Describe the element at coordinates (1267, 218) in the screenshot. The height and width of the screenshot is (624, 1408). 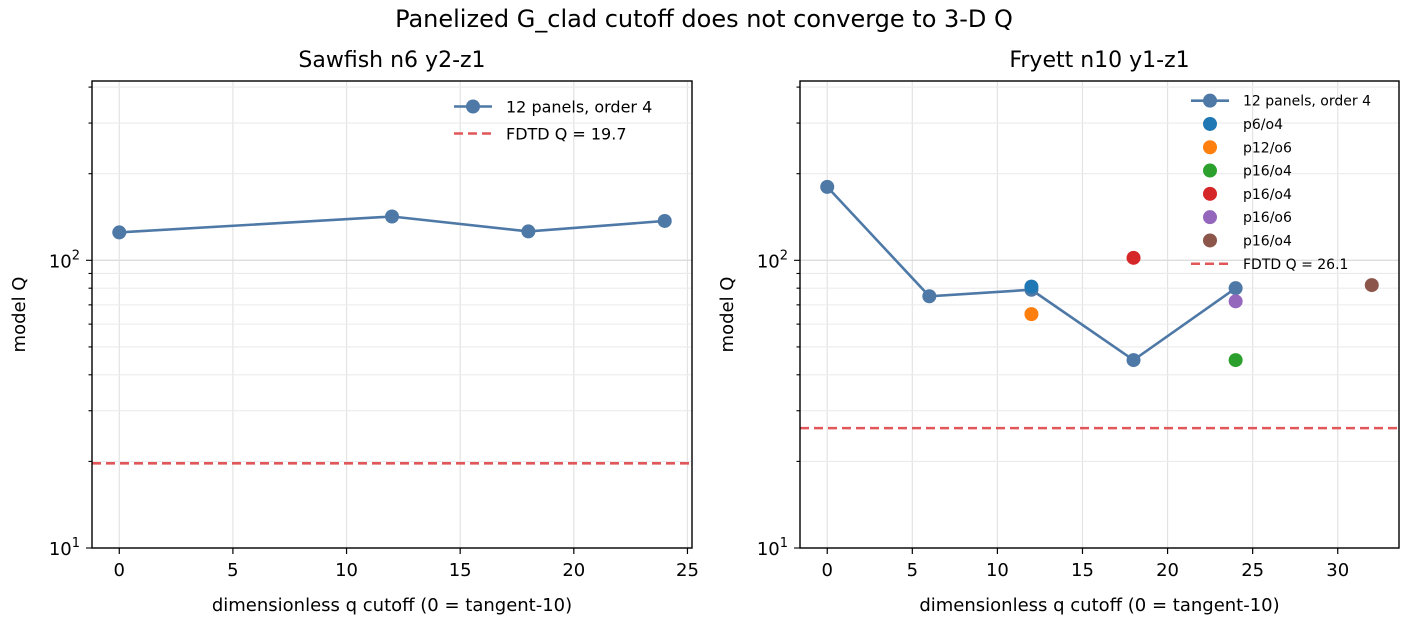
I see `legend-label: p16/o6` at that location.